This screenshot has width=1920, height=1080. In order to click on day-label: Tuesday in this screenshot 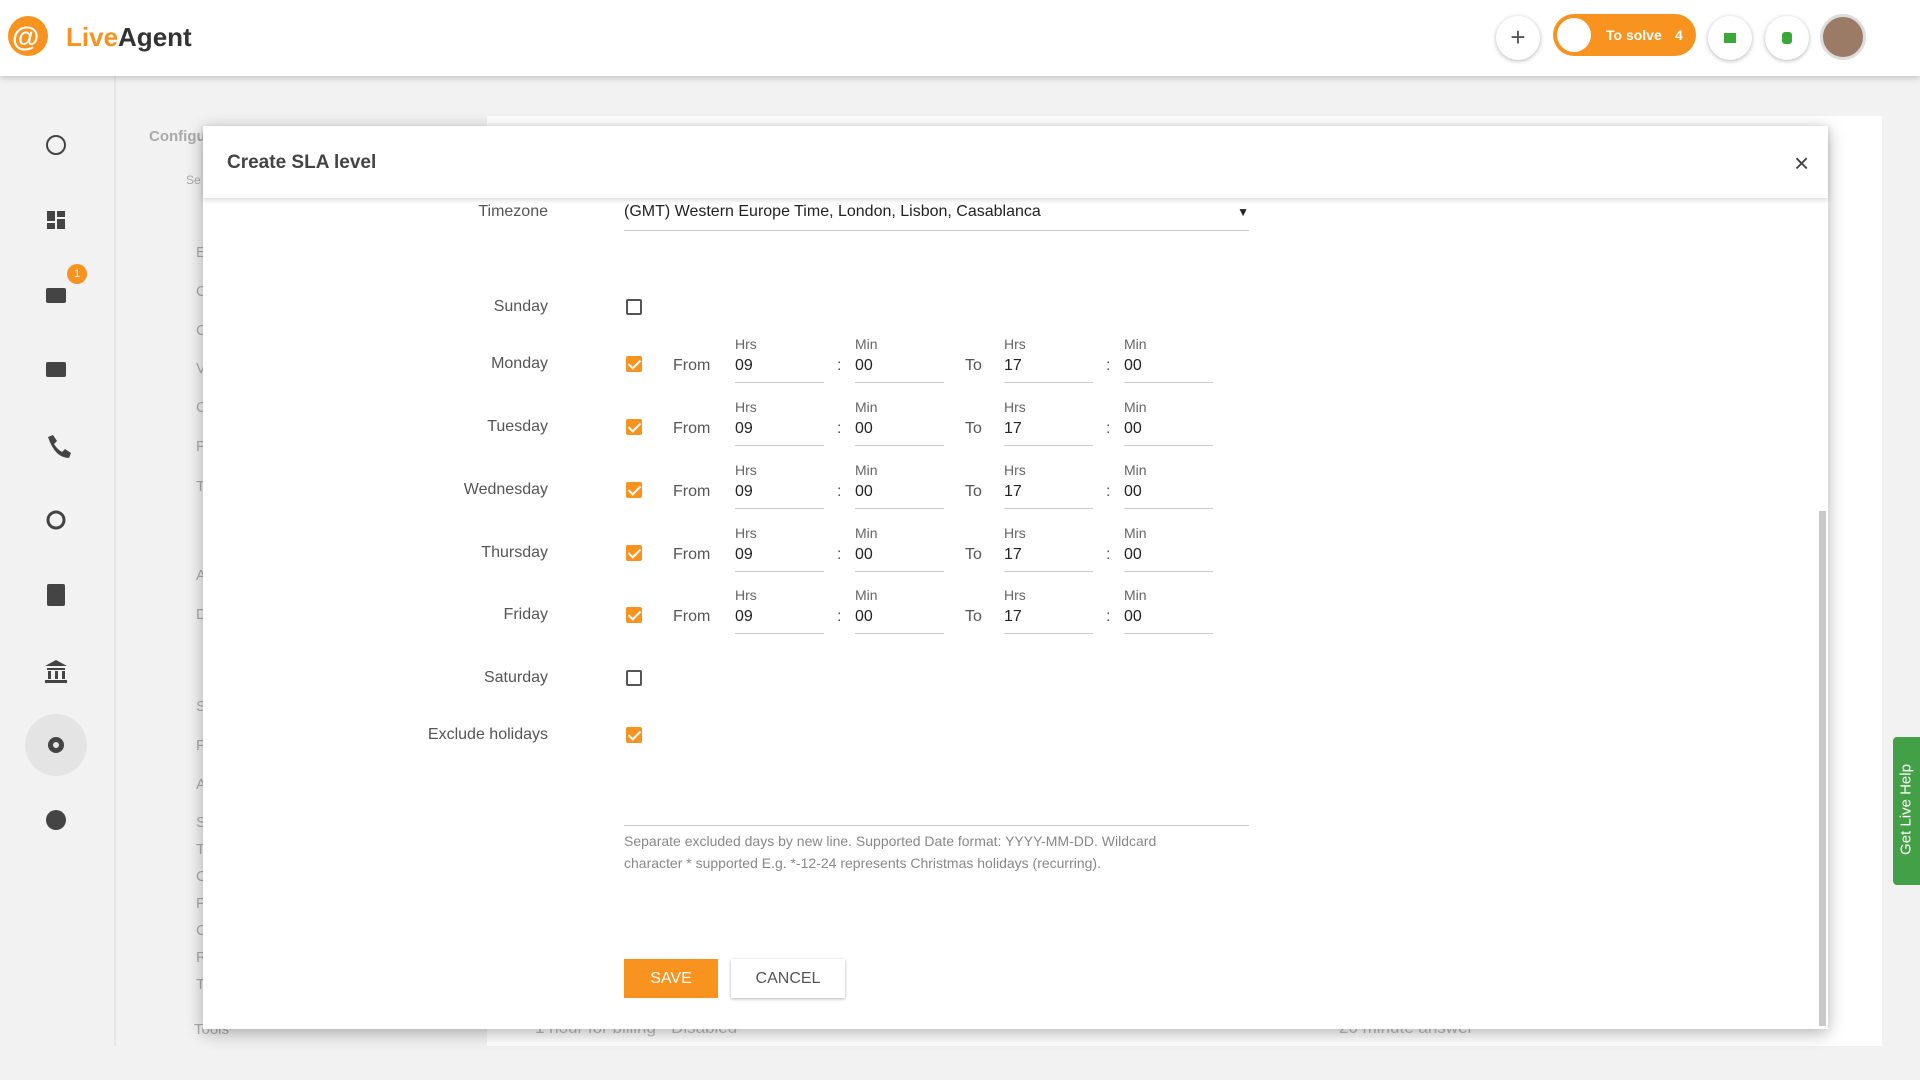, I will do `click(517, 426)`.